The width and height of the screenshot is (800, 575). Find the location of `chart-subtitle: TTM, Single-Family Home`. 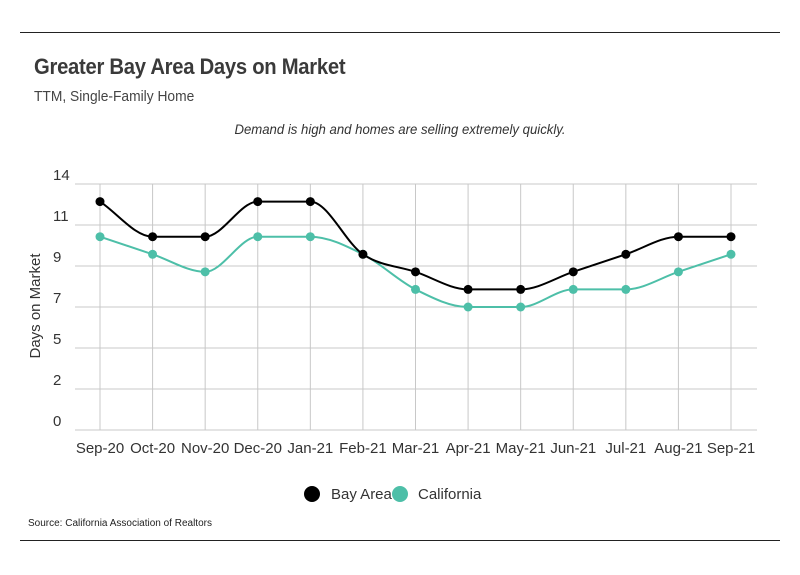

chart-subtitle: TTM, Single-Family Home is located at coordinates (114, 96).